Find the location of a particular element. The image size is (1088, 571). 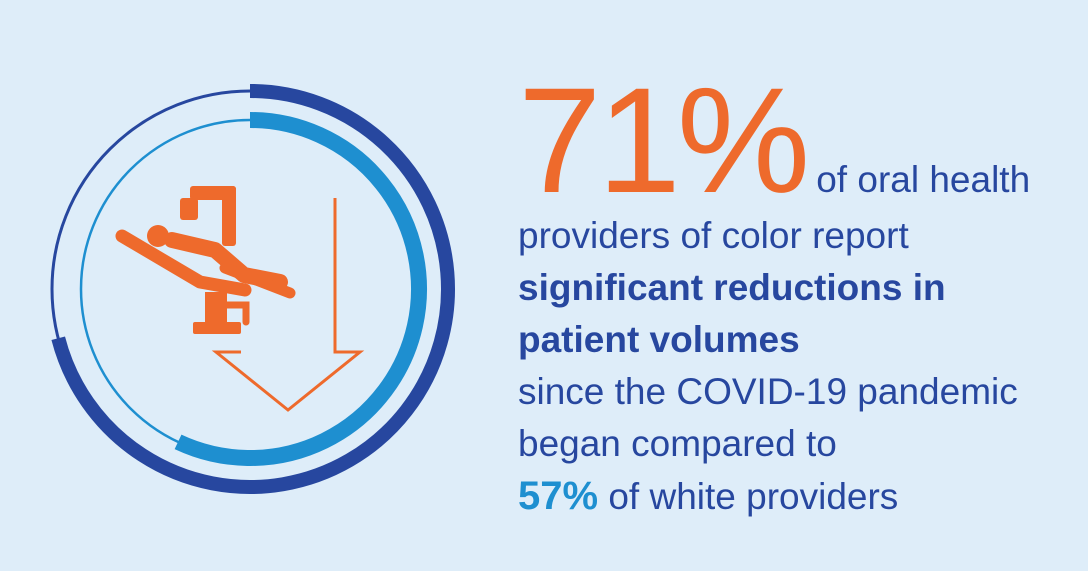

lead-text: of oral health is located at coordinates (923, 179).